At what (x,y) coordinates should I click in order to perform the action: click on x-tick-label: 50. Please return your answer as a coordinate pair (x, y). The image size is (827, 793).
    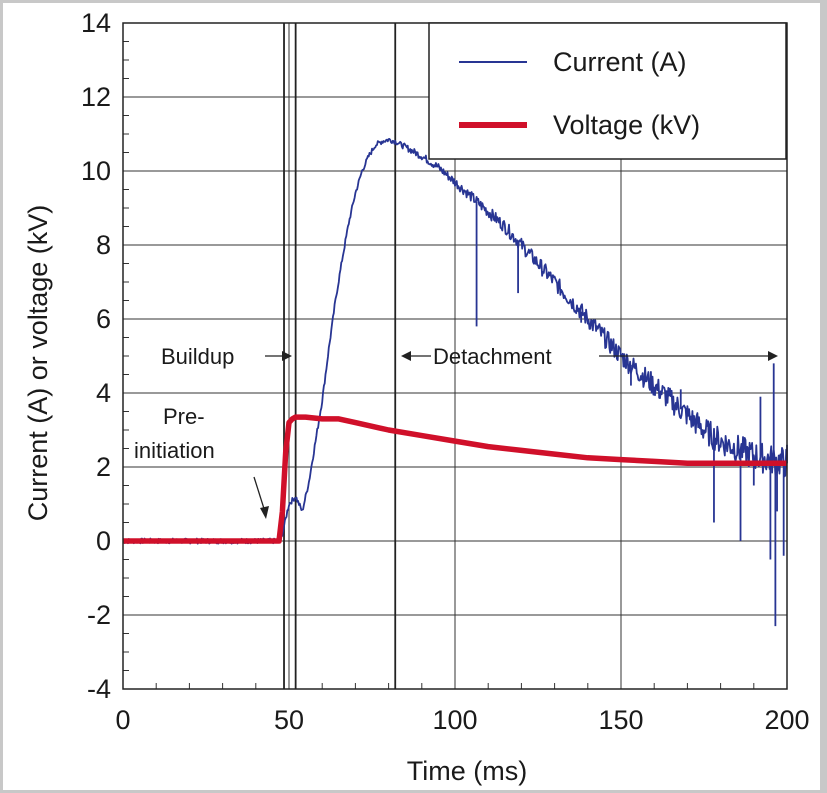
    Looking at the image, I should click on (289, 720).